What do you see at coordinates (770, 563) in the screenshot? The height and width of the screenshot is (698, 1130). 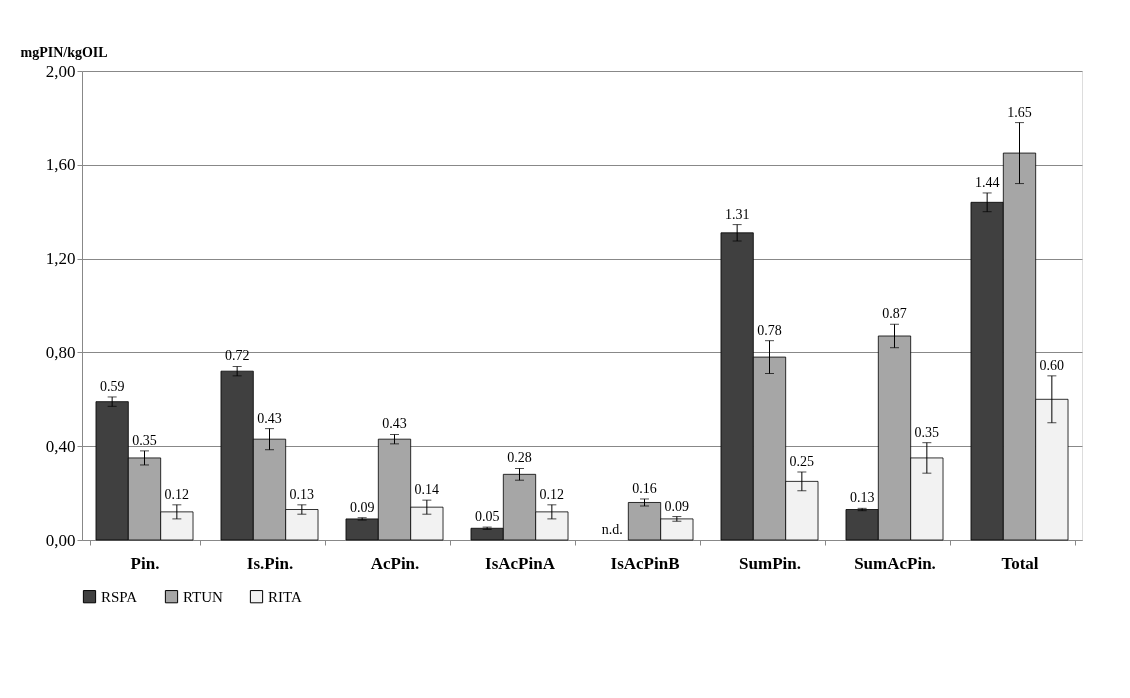 I see `x-tick-label: SumPin.` at bounding box center [770, 563].